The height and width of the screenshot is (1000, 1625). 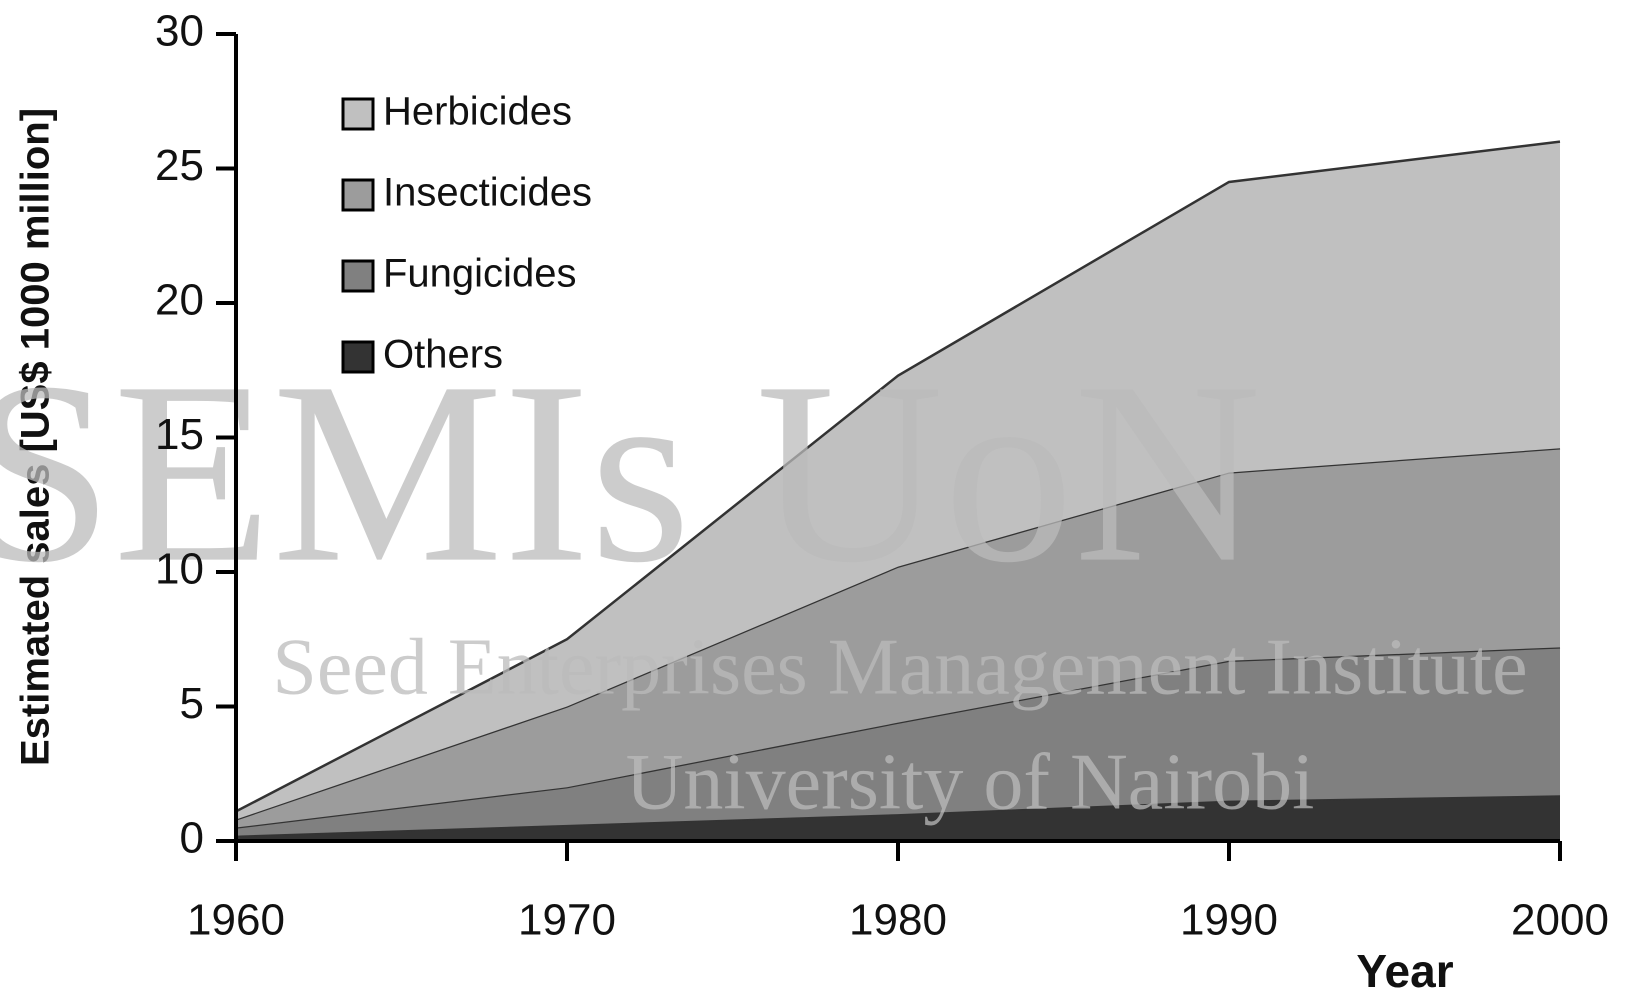 What do you see at coordinates (1229, 920) in the screenshot?
I see `x-tick-label: 1990` at bounding box center [1229, 920].